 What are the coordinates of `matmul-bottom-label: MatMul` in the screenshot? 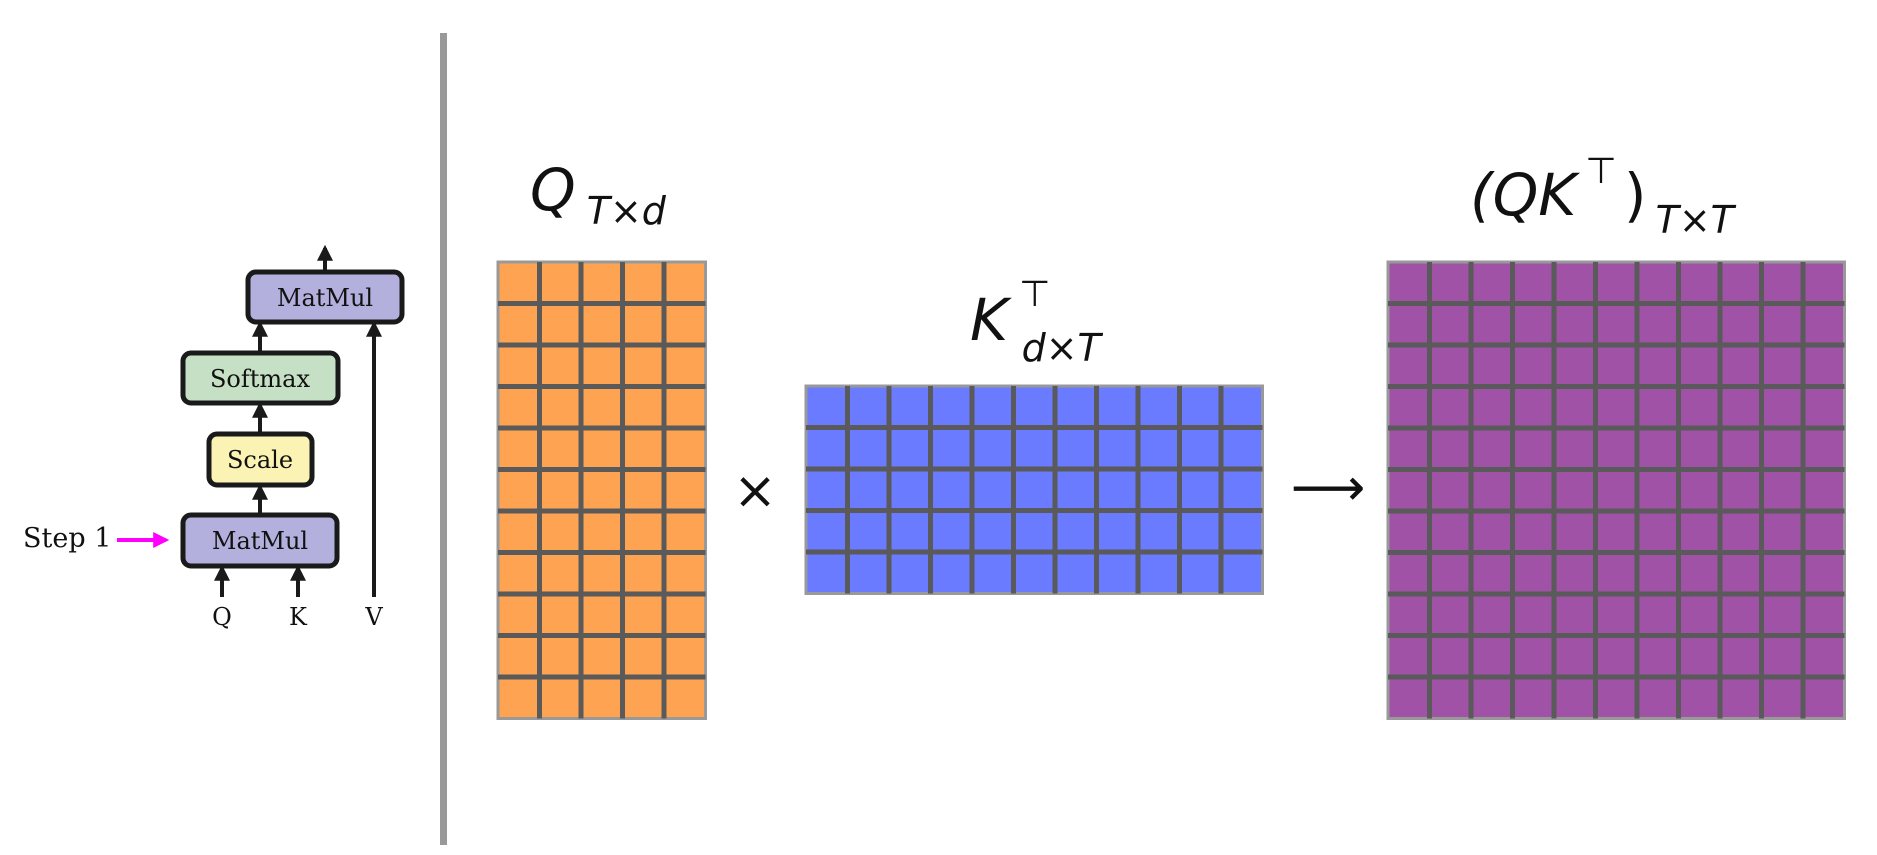 It's located at (260, 541).